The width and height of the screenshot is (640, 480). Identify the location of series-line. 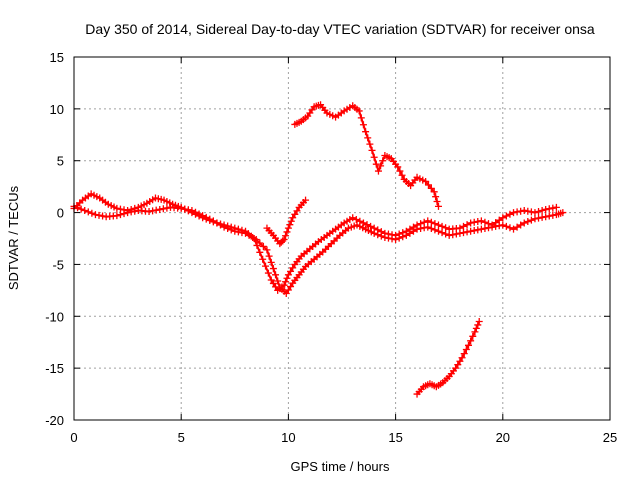
(286, 222).